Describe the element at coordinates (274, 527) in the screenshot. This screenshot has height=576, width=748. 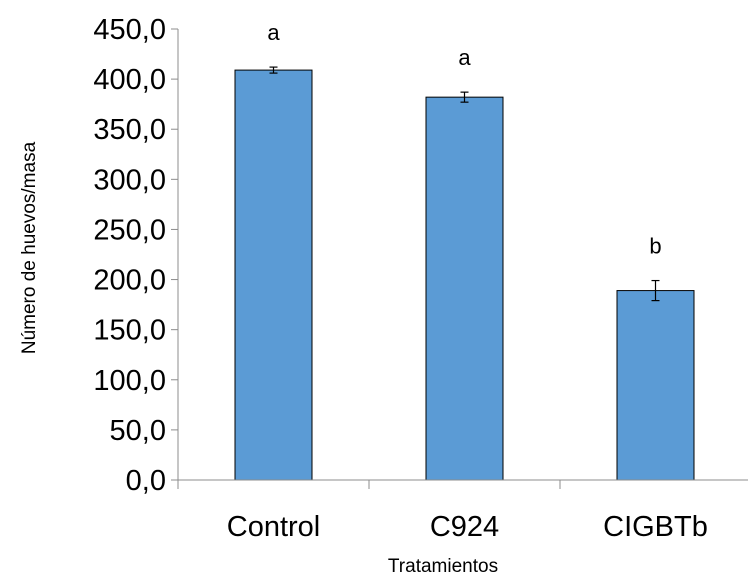
I see `x-tick-label: Control` at that location.